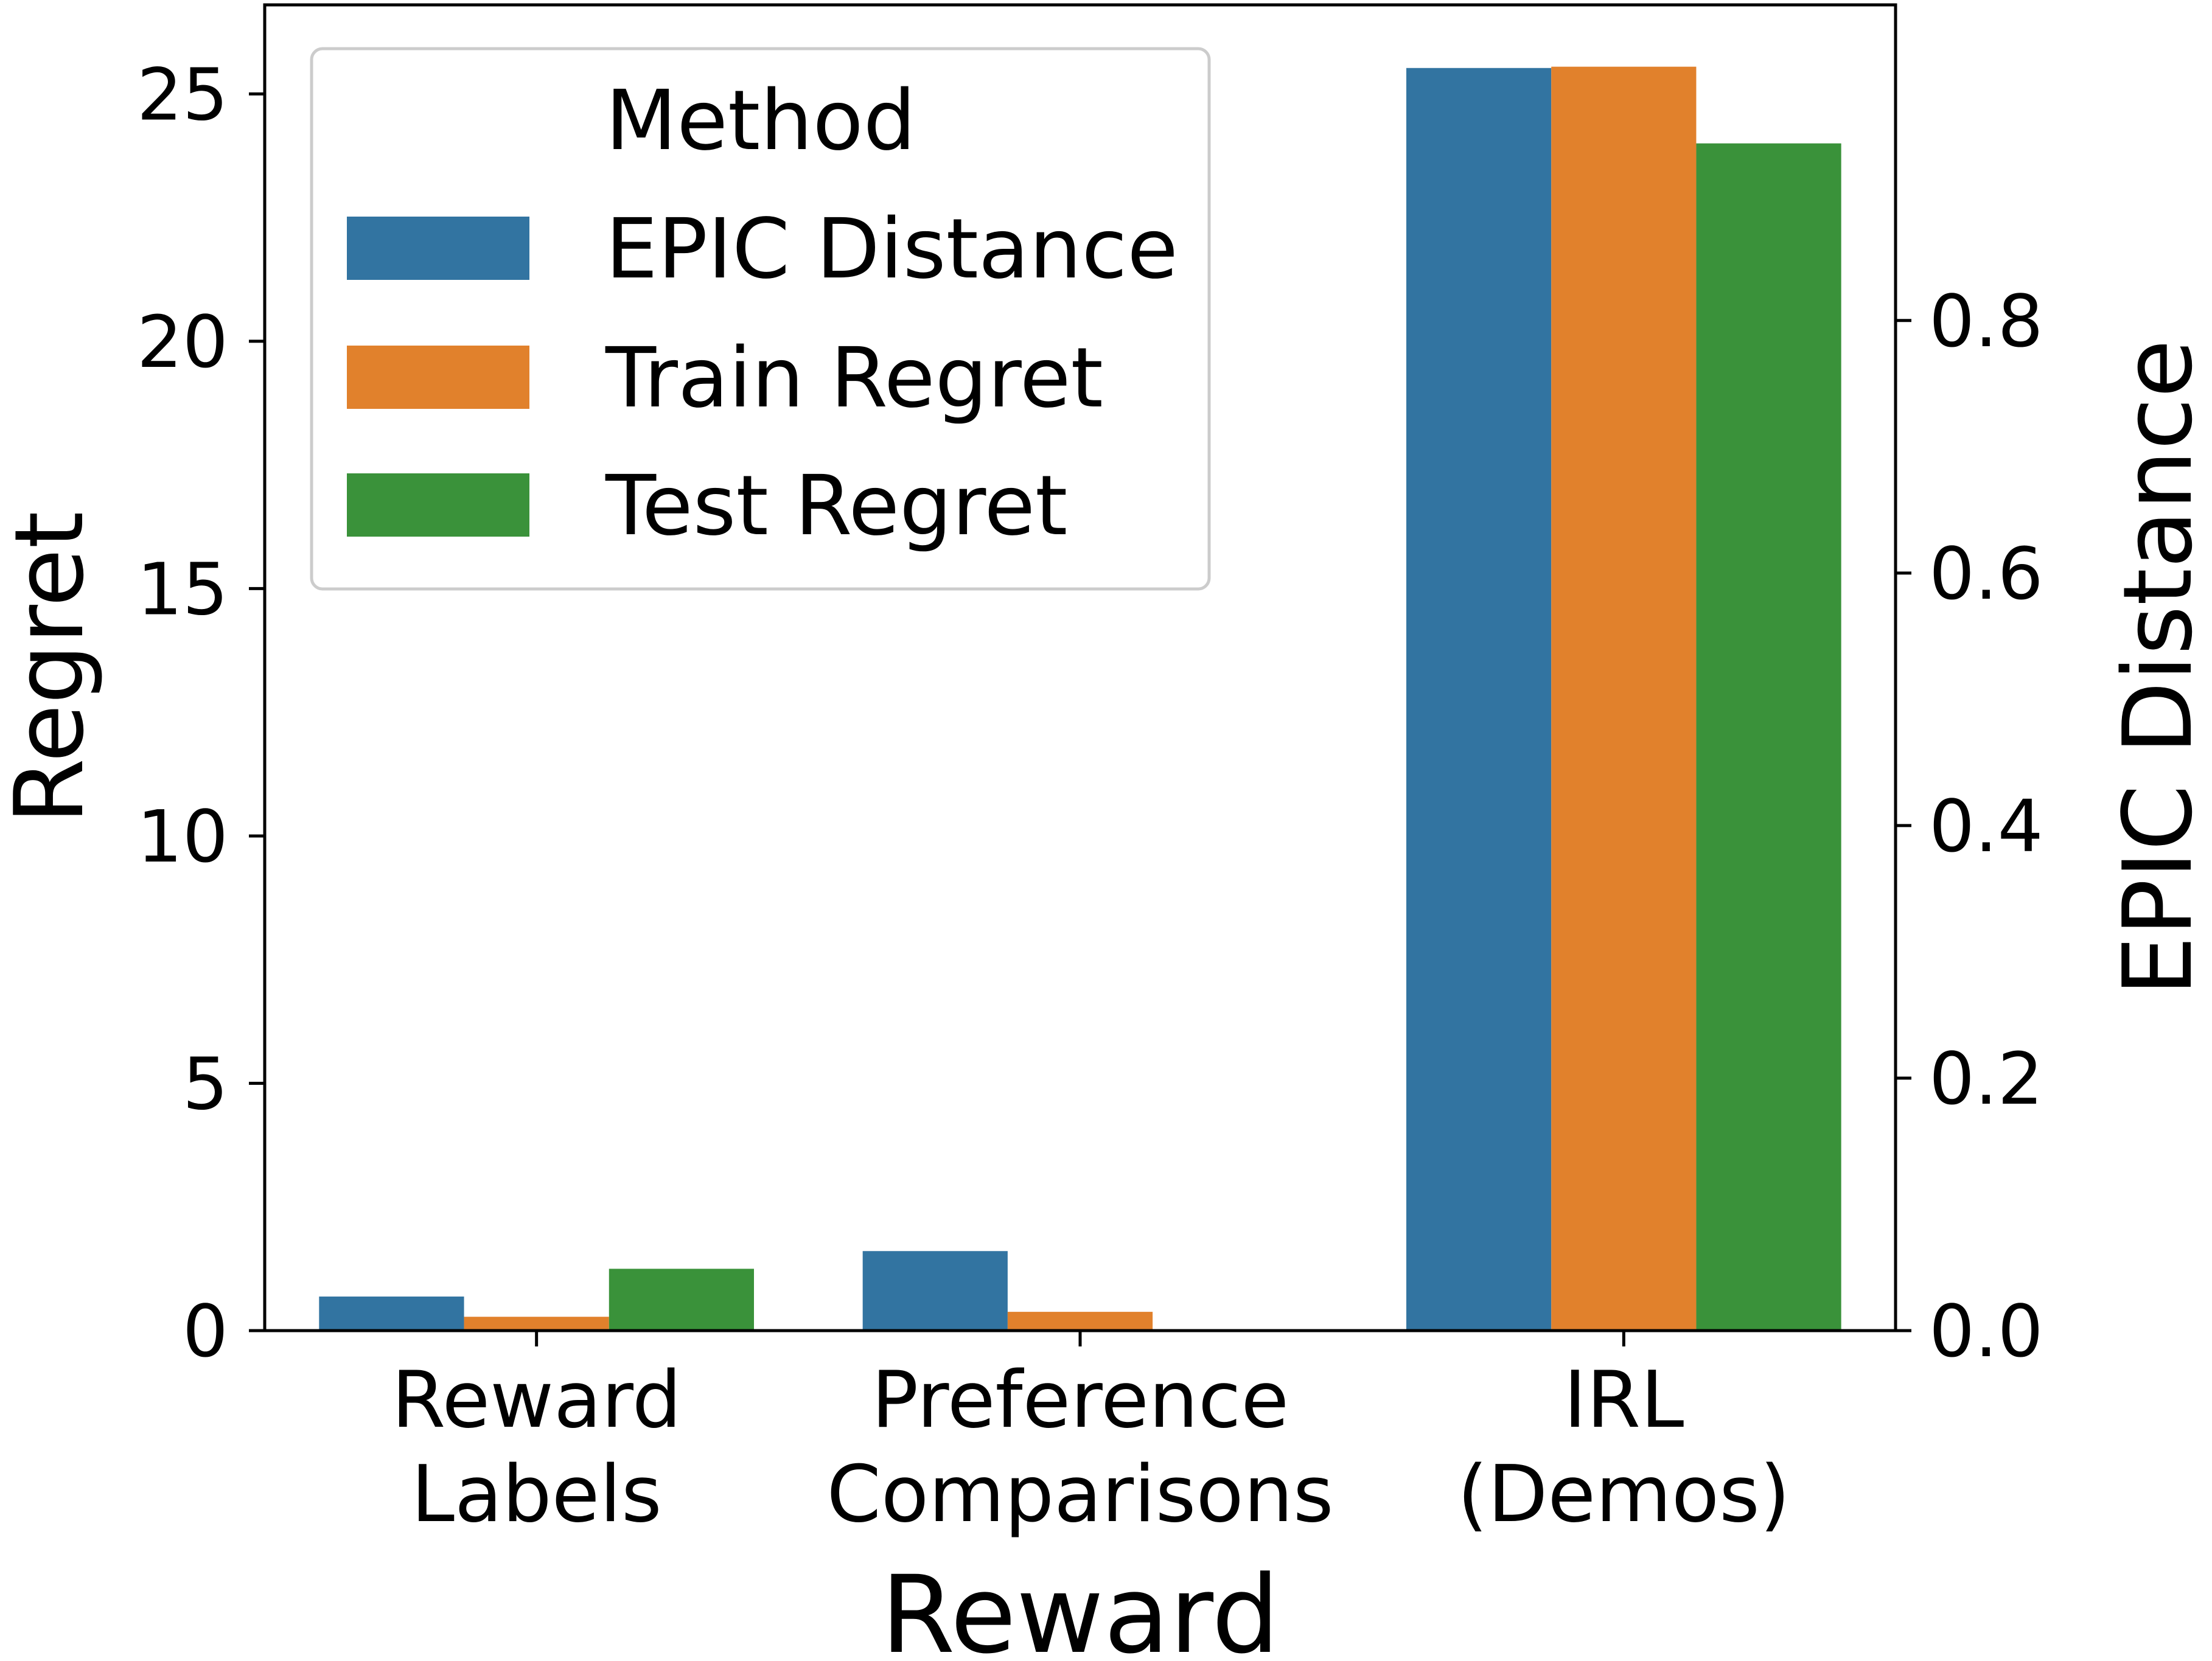  Describe the element at coordinates (2157, 668) in the screenshot. I see `y2-axis-title: EPIC Distance` at that location.